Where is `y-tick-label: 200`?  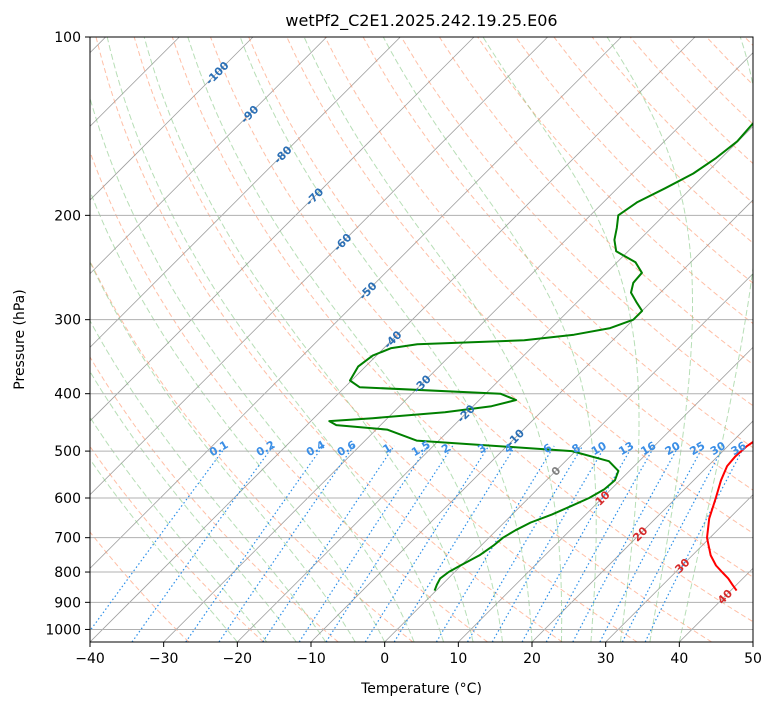 y-tick-label: 200 is located at coordinates (67, 216).